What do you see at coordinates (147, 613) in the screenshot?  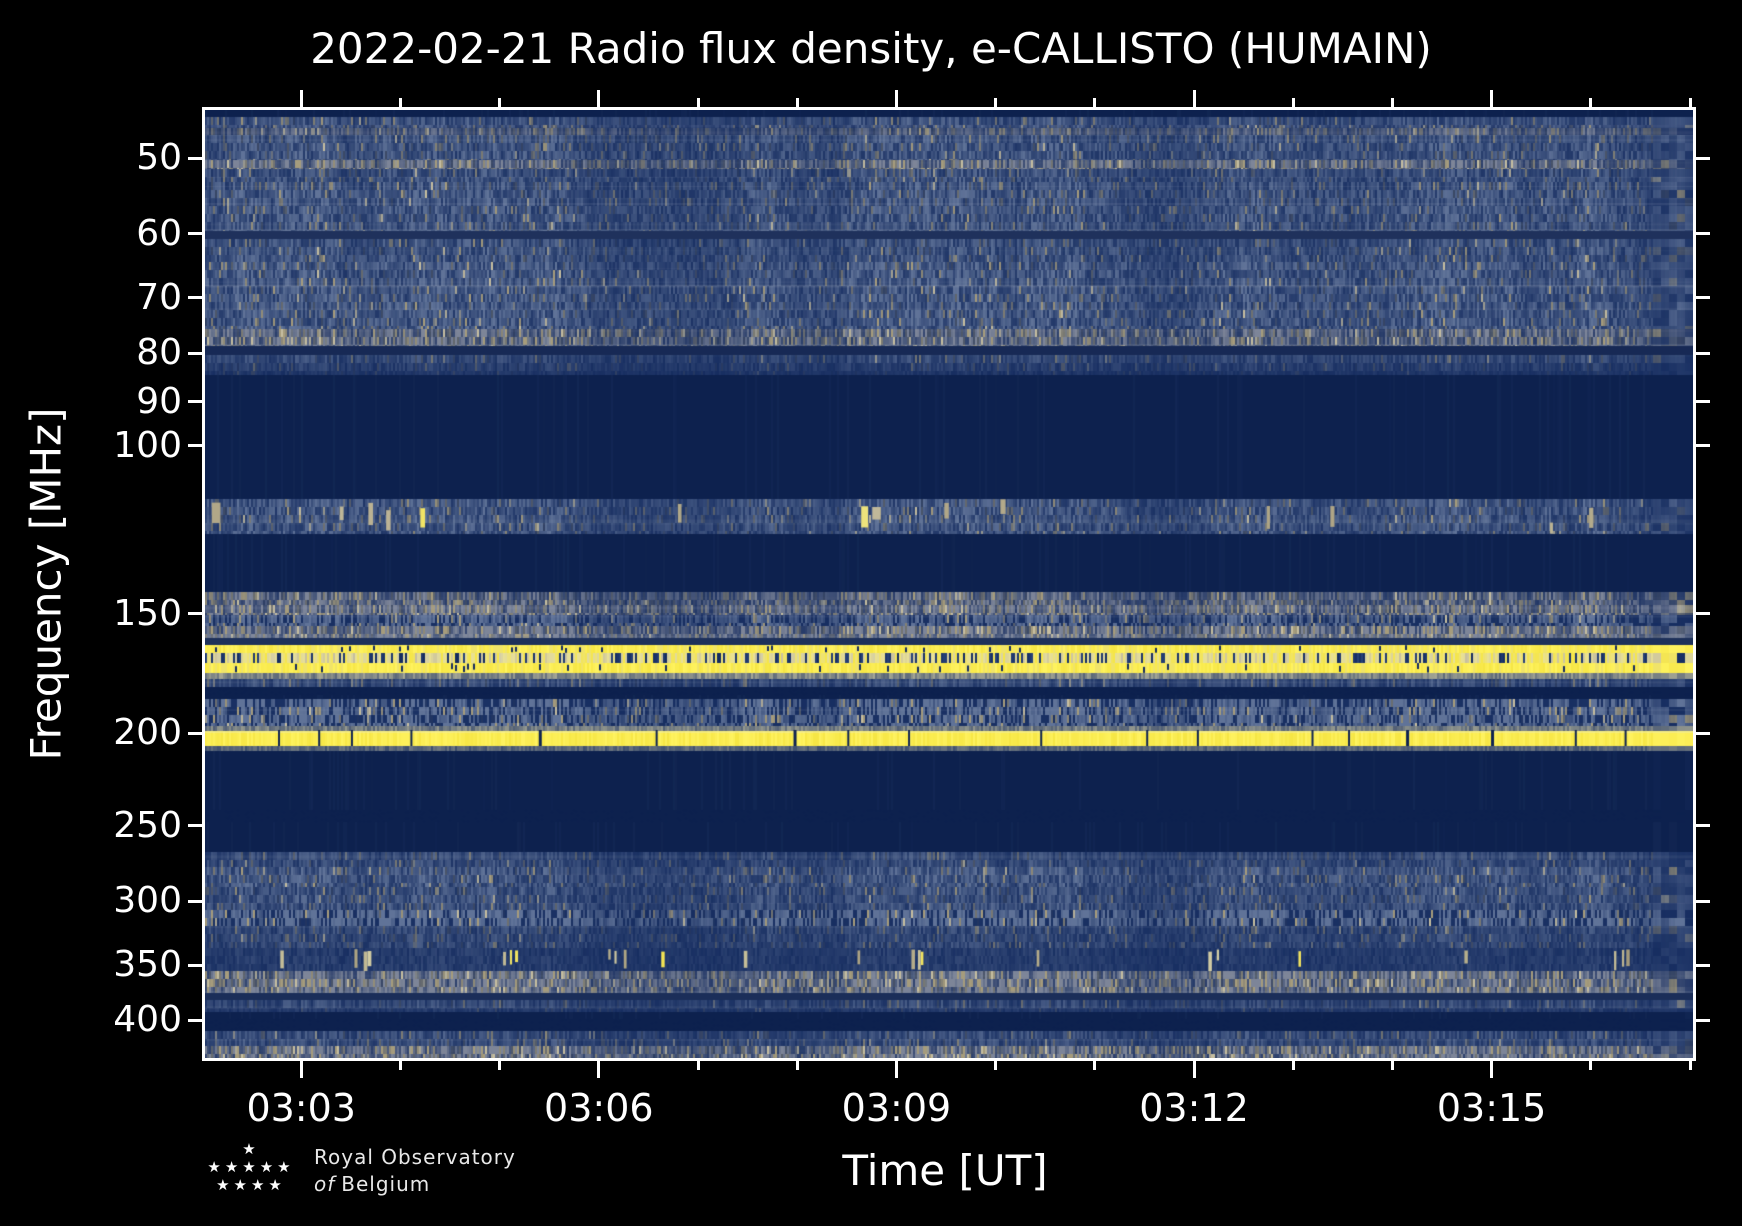 I see `y-tick-label: 150` at bounding box center [147, 613].